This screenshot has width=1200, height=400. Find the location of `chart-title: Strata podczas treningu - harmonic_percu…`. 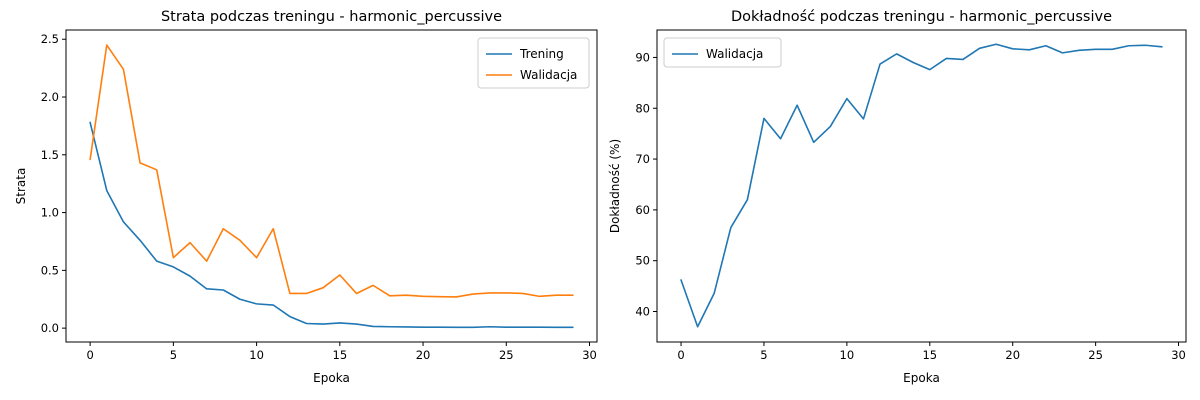

chart-title: Strata podczas treningu - harmonic_percu… is located at coordinates (331, 17).